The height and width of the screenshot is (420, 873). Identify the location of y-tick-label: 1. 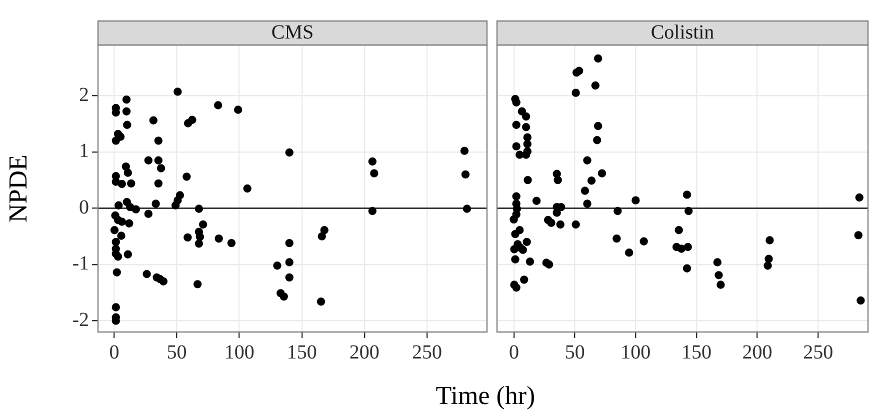
(84, 151).